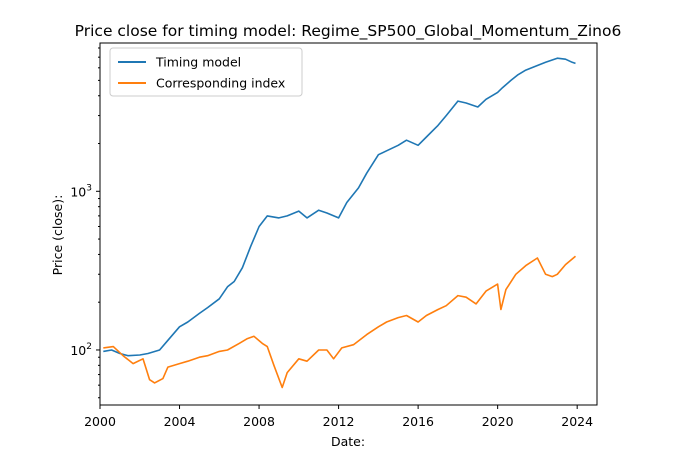 This screenshot has width=690, height=468. I want to click on x-axis-ticks: 2000 2004 2008 2012 2016 2020 2024, so click(338, 417).